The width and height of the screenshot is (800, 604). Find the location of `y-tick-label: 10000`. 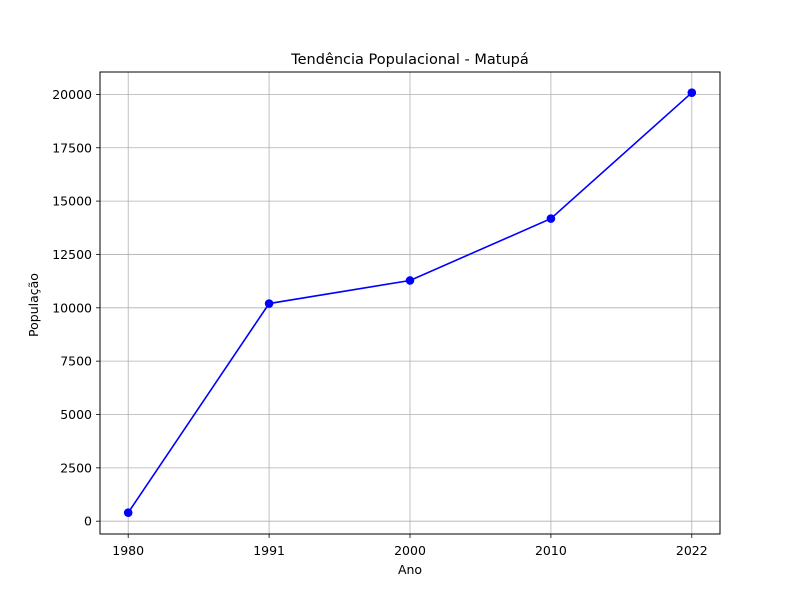

y-tick-label: 10000 is located at coordinates (72, 307).